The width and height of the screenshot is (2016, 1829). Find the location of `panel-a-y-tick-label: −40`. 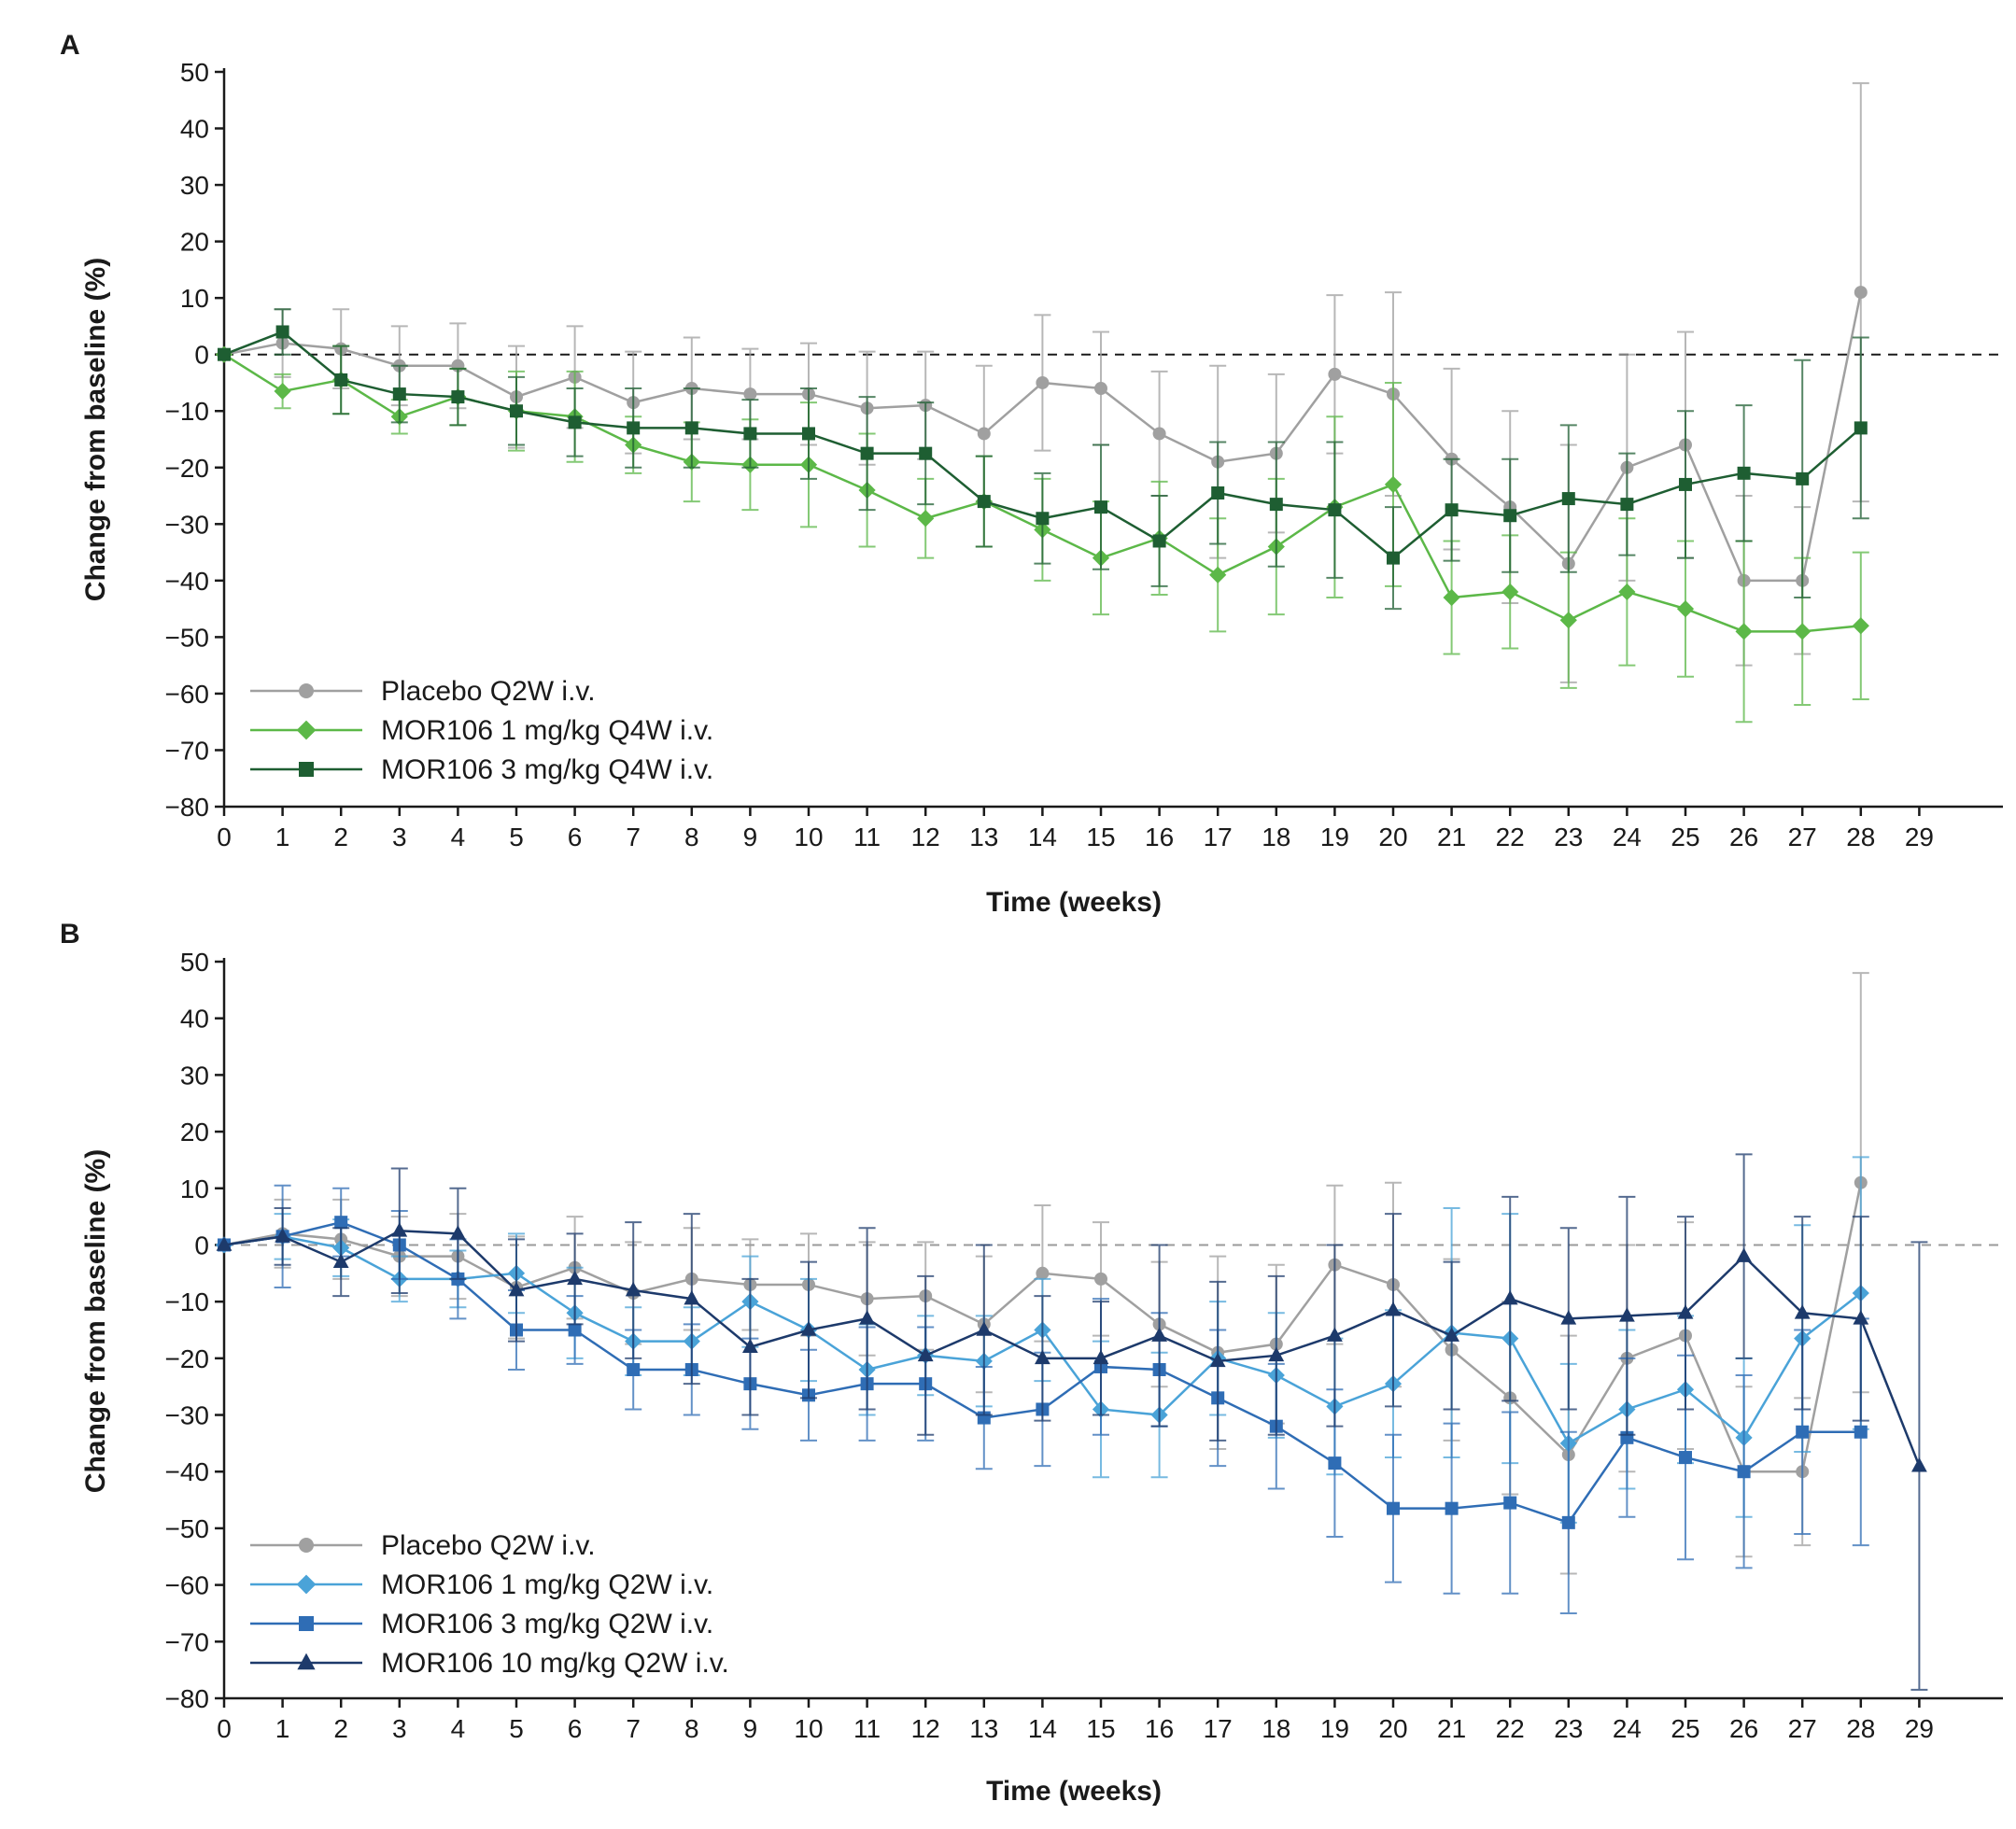

panel-a-y-tick-label: −40 is located at coordinates (187, 581).